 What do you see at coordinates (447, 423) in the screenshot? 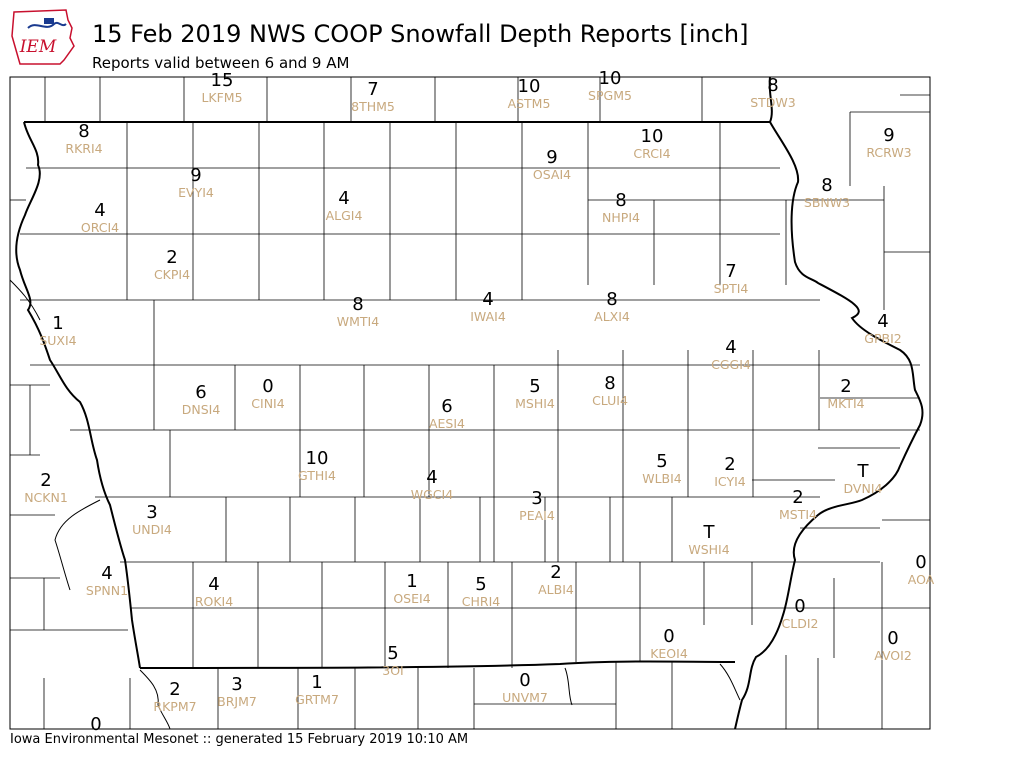
I see `station-id: AESI4` at bounding box center [447, 423].